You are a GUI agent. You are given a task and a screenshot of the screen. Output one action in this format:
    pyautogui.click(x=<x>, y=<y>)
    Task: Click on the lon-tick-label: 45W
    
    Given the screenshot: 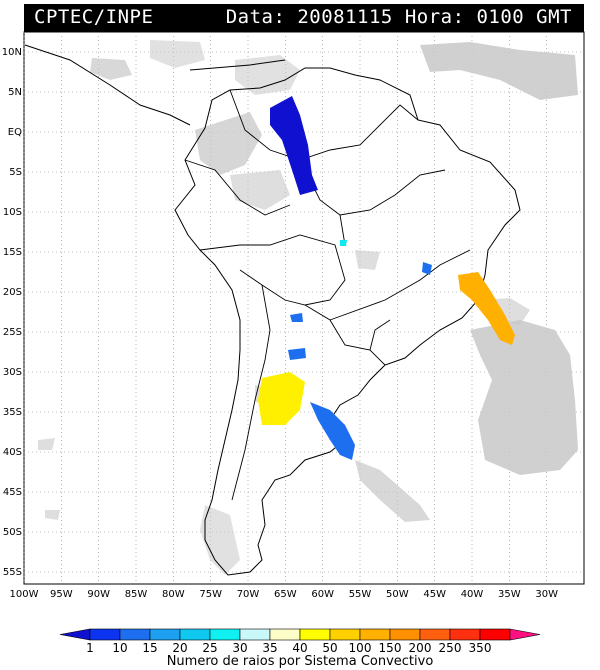 What is the action you would take?
    pyautogui.click(x=434, y=594)
    